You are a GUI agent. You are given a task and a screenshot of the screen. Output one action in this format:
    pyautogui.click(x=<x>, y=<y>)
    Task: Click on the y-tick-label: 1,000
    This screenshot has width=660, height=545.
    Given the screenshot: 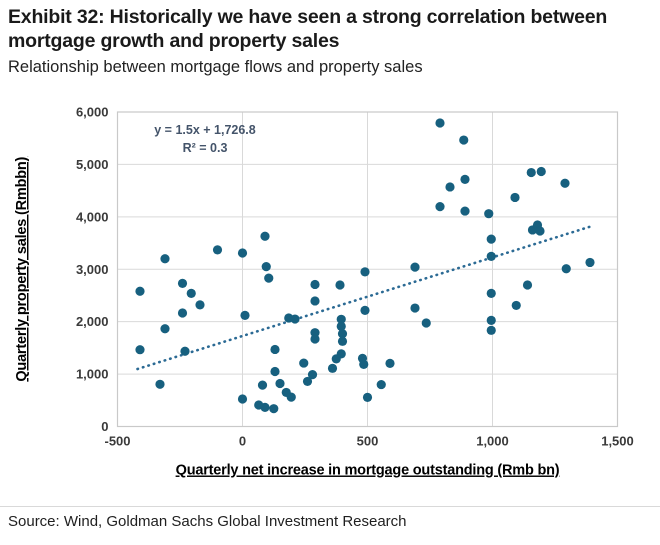 What is the action you would take?
    pyautogui.click(x=92, y=374)
    